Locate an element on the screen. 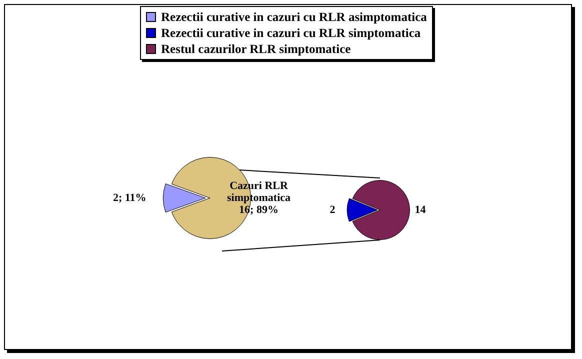 The image size is (582, 359). legend-label: Restul cazurilor RLR simptomatice is located at coordinates (256, 49).